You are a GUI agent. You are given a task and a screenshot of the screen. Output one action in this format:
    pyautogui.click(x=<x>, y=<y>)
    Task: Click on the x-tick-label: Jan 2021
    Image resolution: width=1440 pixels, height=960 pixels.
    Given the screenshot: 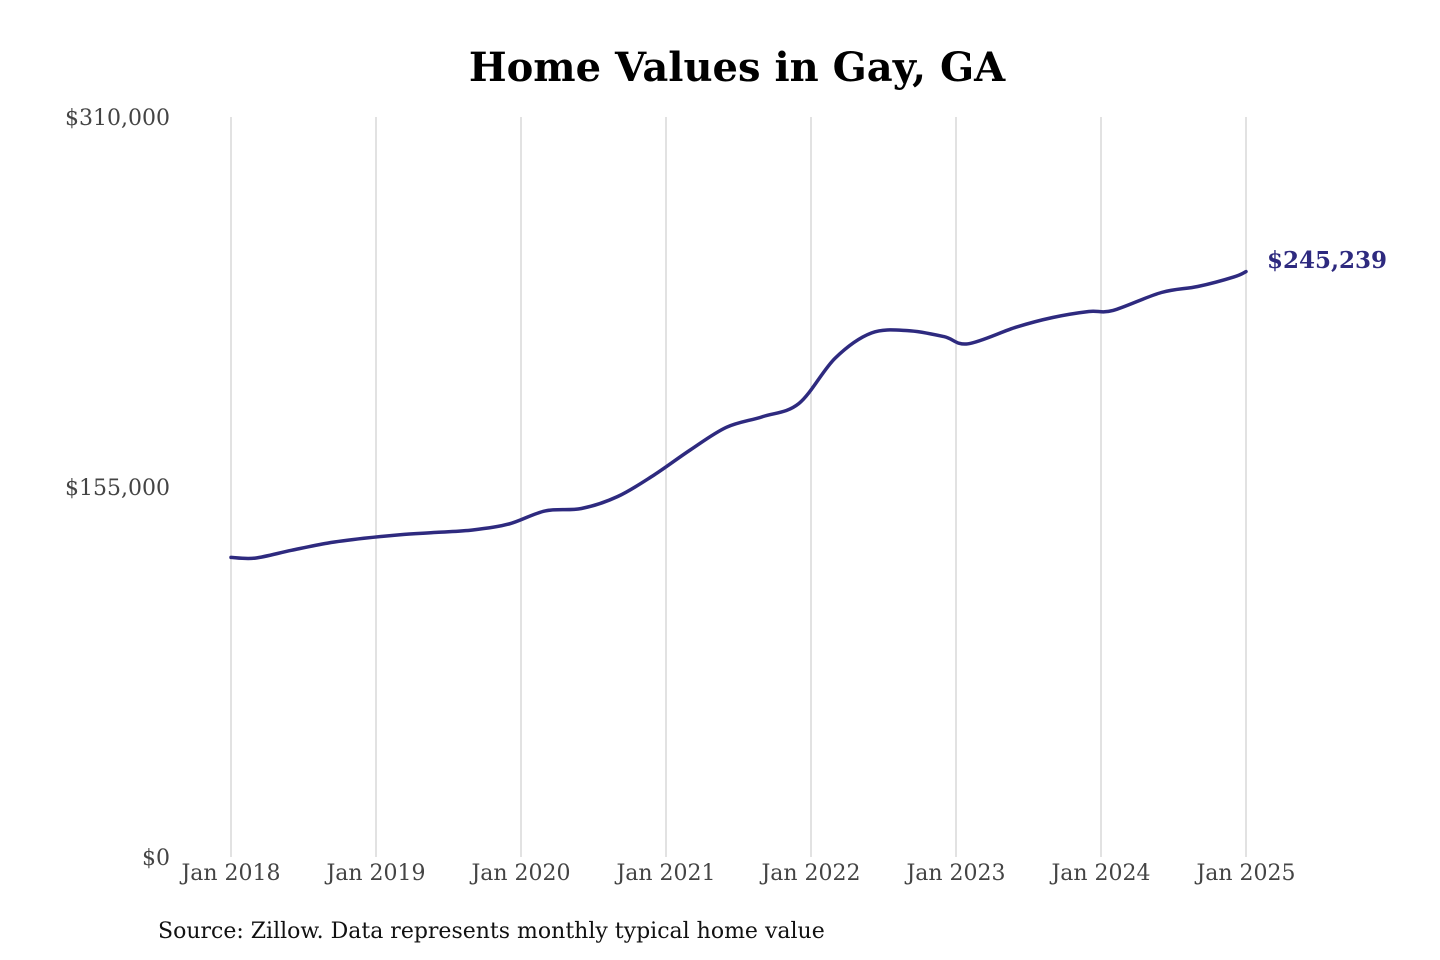 What is the action you would take?
    pyautogui.click(x=664, y=873)
    